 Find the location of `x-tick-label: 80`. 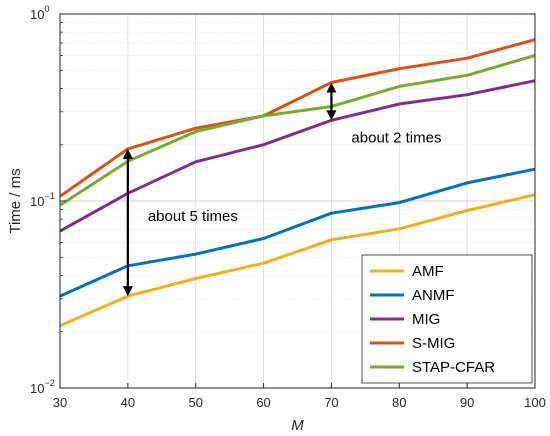

x-tick-label: 80 is located at coordinates (399, 402).